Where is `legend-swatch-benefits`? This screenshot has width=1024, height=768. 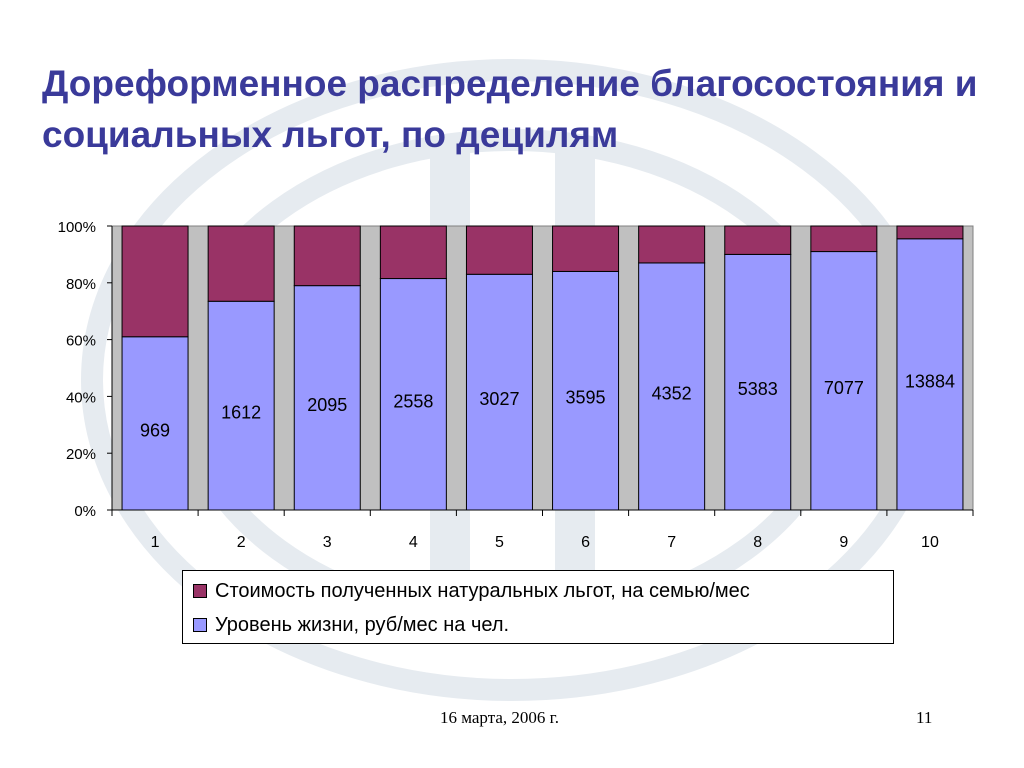
legend-swatch-benefits is located at coordinates (200, 591).